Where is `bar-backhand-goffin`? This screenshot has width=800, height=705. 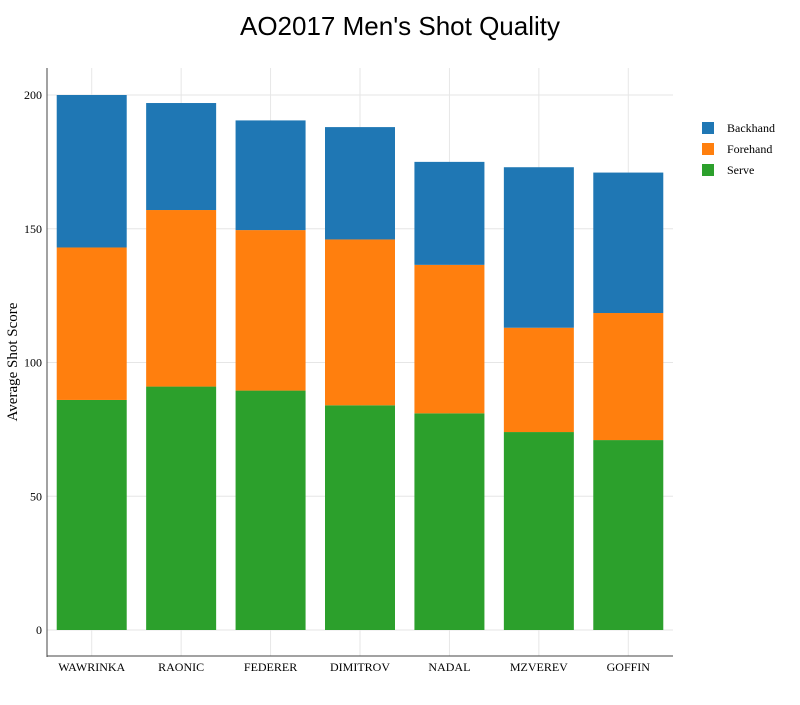 bar-backhand-goffin is located at coordinates (628, 243).